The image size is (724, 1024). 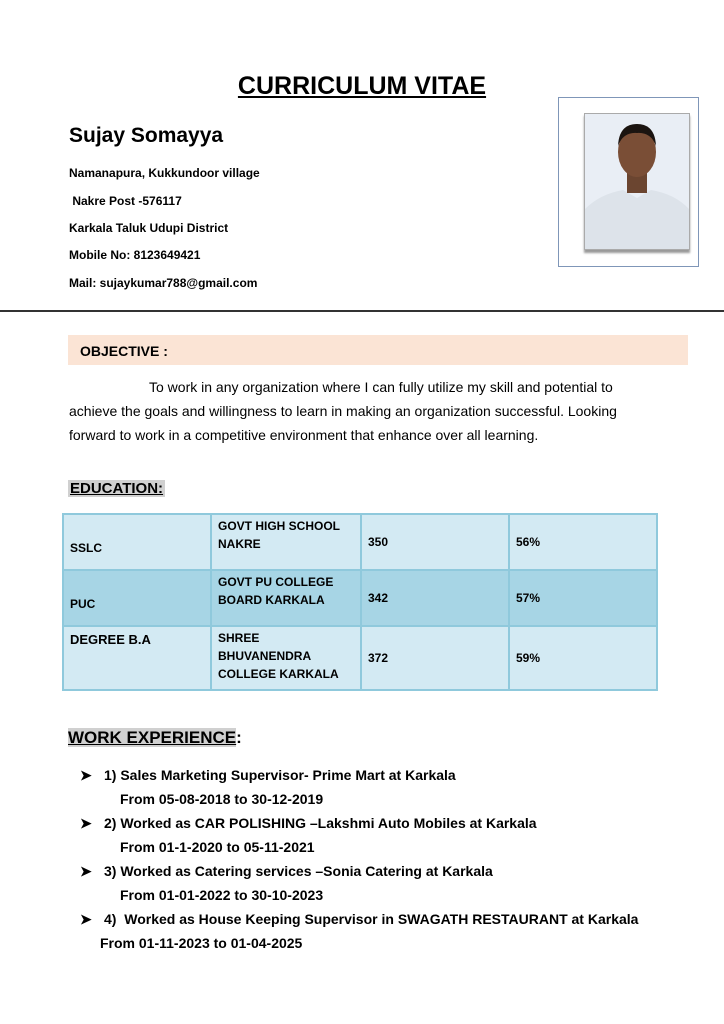 What do you see at coordinates (125, 201) in the screenshot?
I see `address-line: Nakre Post -576117` at bounding box center [125, 201].